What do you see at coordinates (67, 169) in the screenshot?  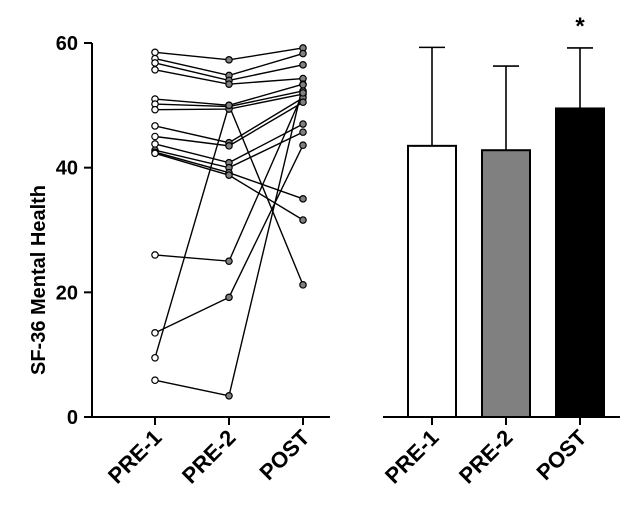 I see `y-tick-label: 40` at bounding box center [67, 169].